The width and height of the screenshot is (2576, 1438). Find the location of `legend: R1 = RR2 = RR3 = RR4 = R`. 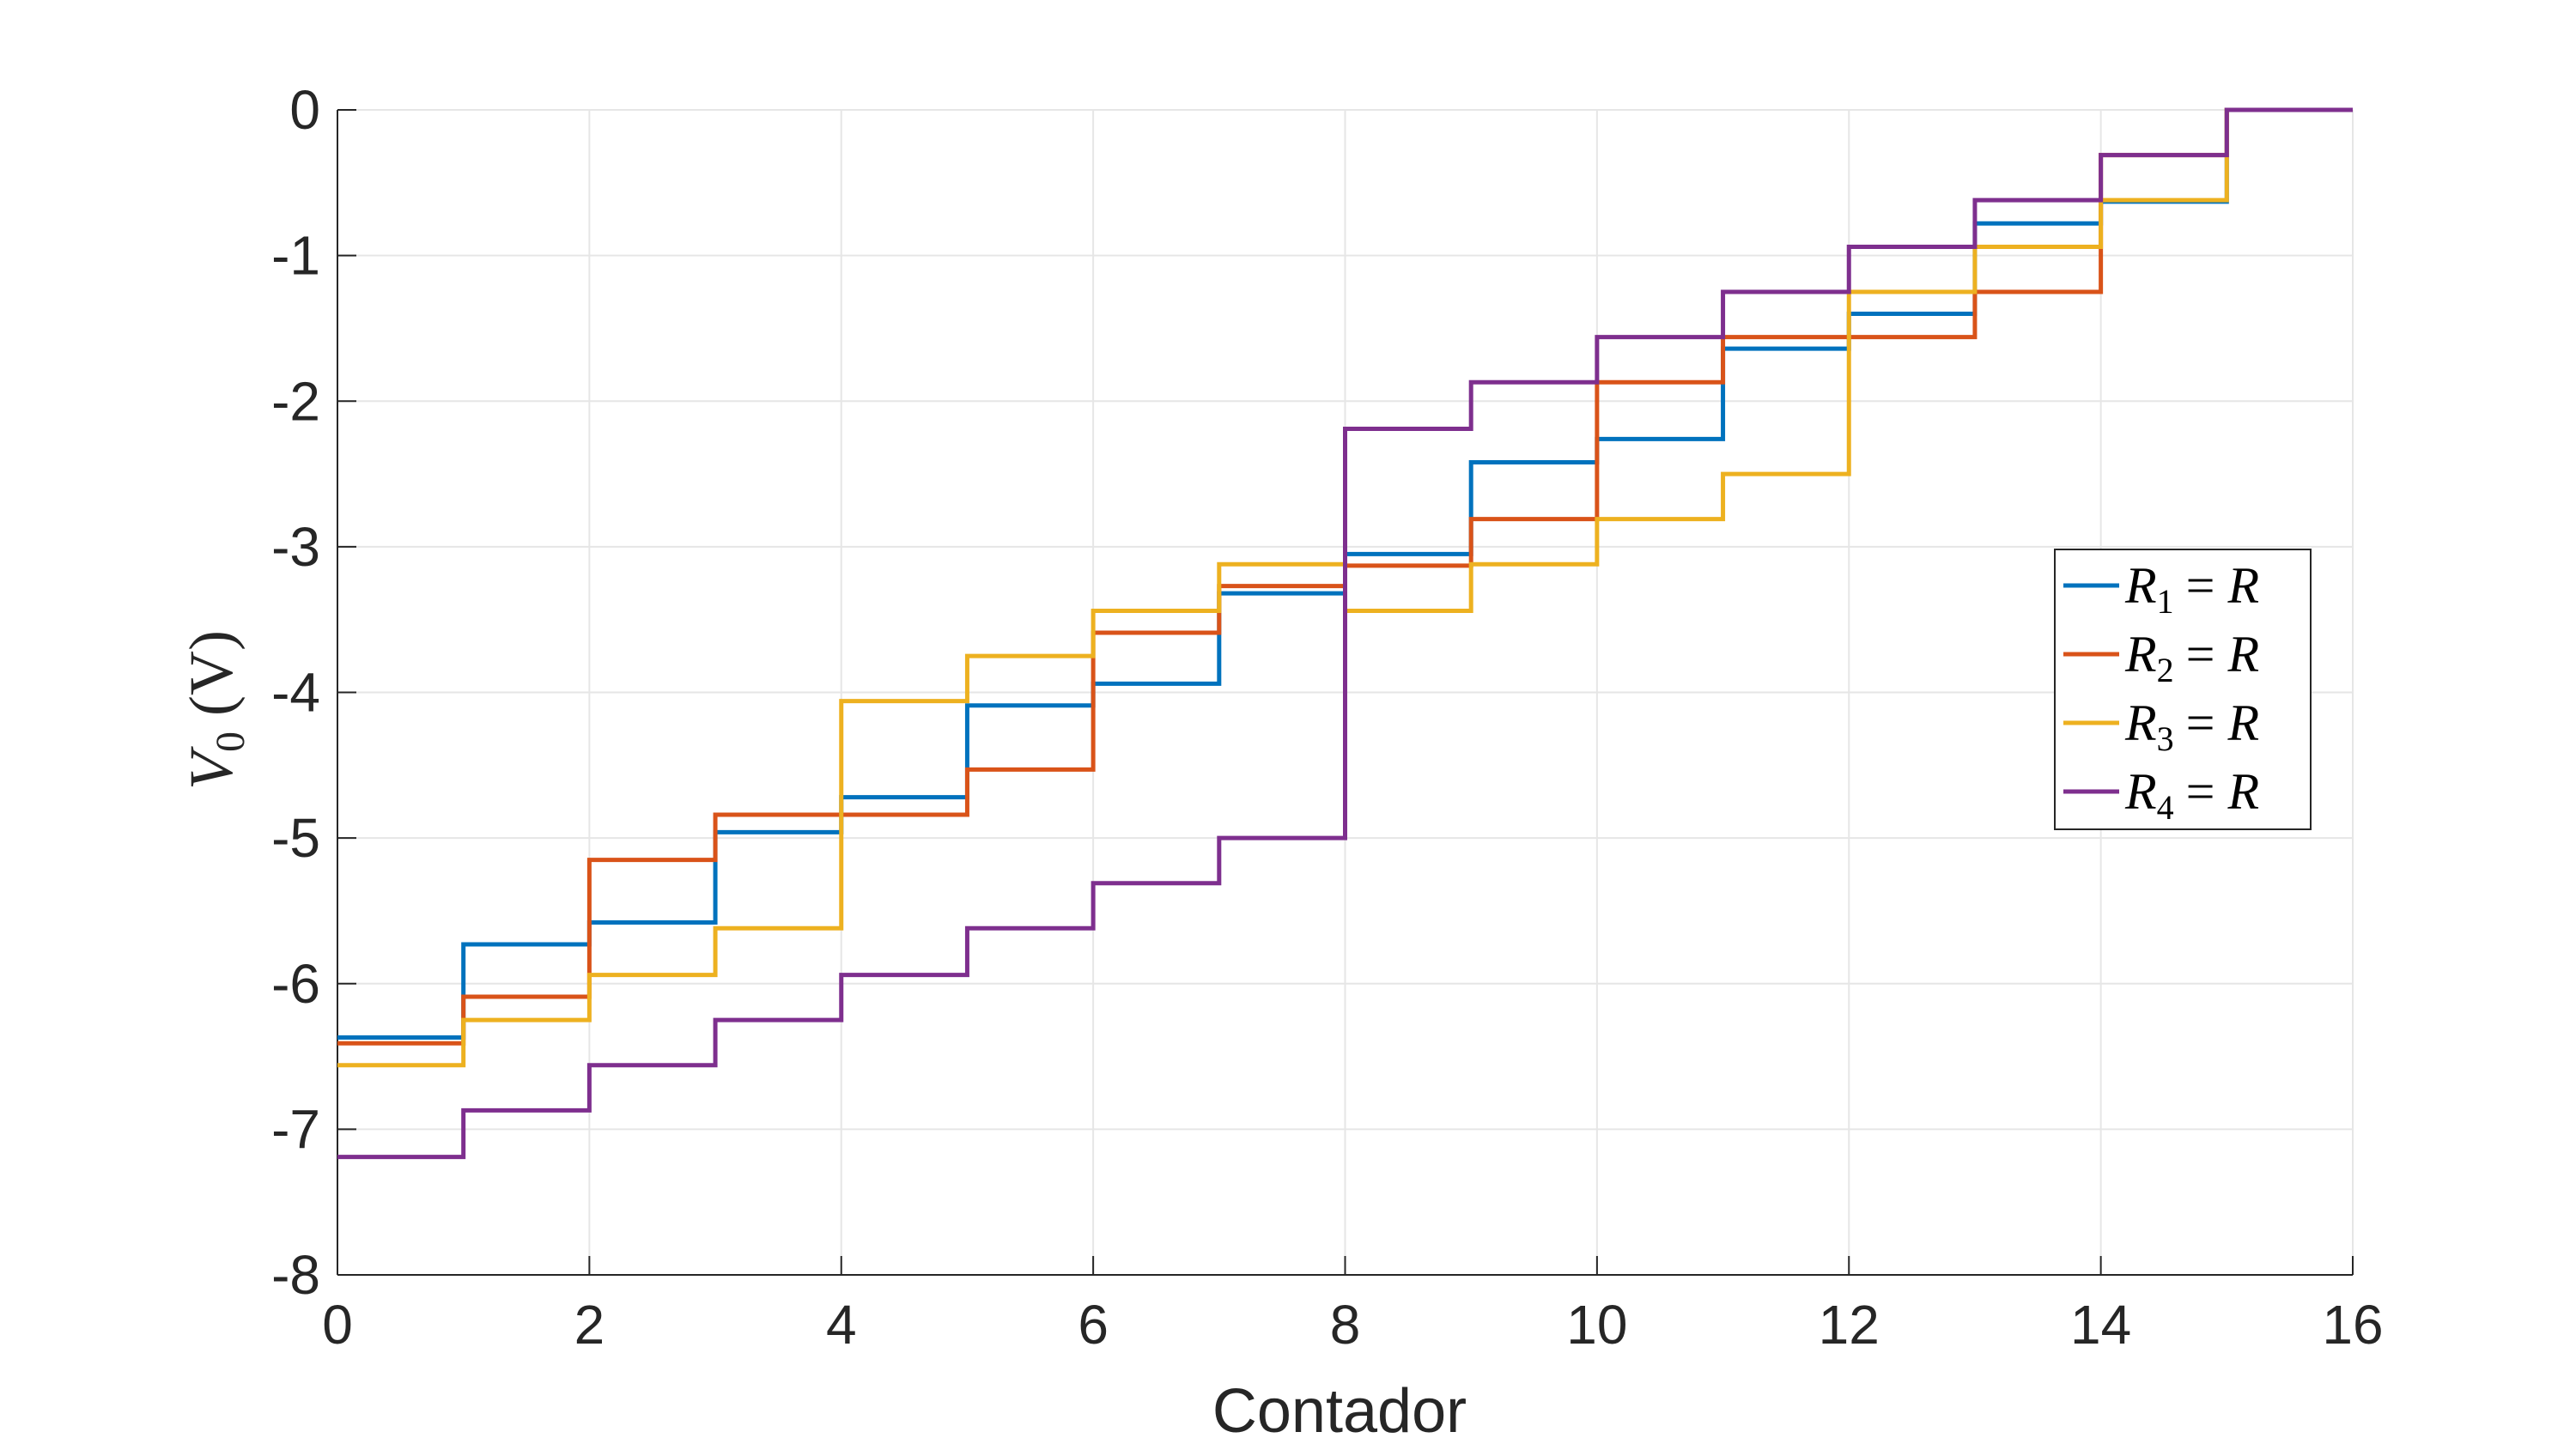

legend: R1 = RR2 = RR3 = RR4 = R is located at coordinates (2183, 689).